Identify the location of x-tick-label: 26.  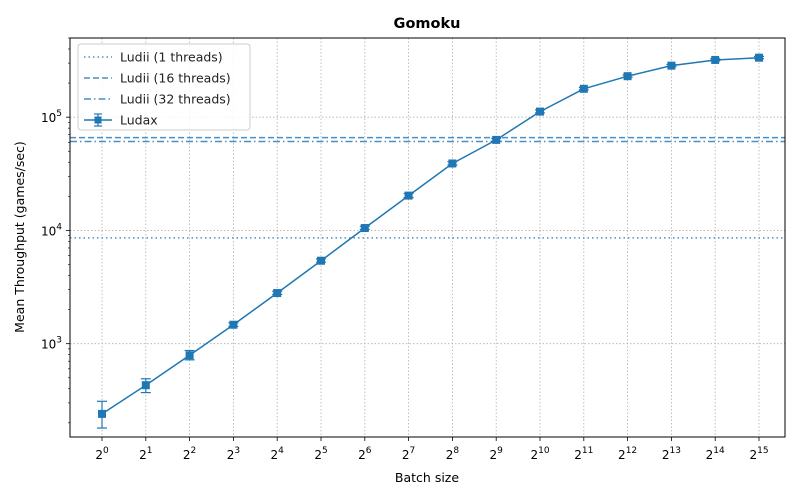
(365, 454).